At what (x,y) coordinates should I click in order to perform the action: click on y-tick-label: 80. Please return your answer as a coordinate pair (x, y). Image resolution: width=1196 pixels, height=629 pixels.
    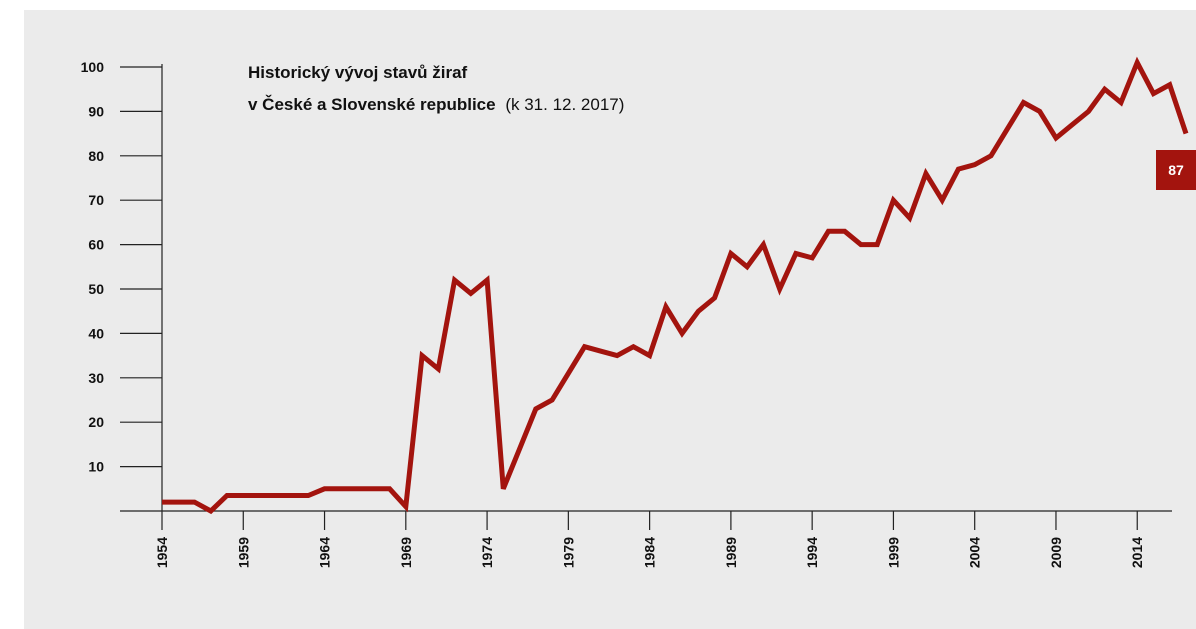
    Looking at the image, I should click on (96, 156).